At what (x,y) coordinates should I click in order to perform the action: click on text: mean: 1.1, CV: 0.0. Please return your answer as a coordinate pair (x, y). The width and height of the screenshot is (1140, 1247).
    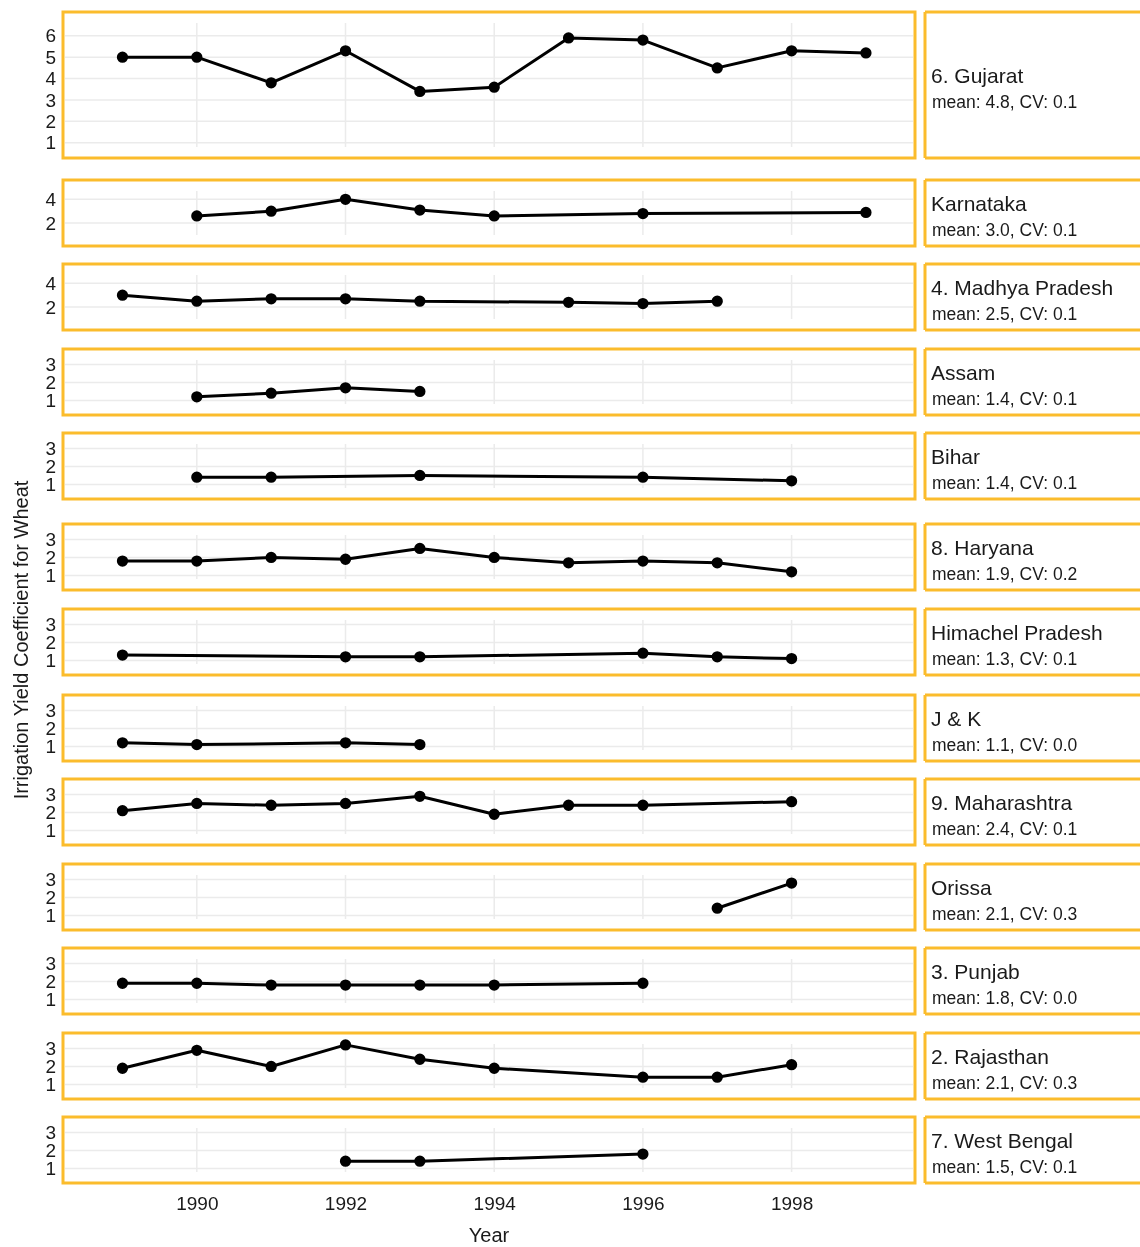
    Looking at the image, I should click on (1005, 745).